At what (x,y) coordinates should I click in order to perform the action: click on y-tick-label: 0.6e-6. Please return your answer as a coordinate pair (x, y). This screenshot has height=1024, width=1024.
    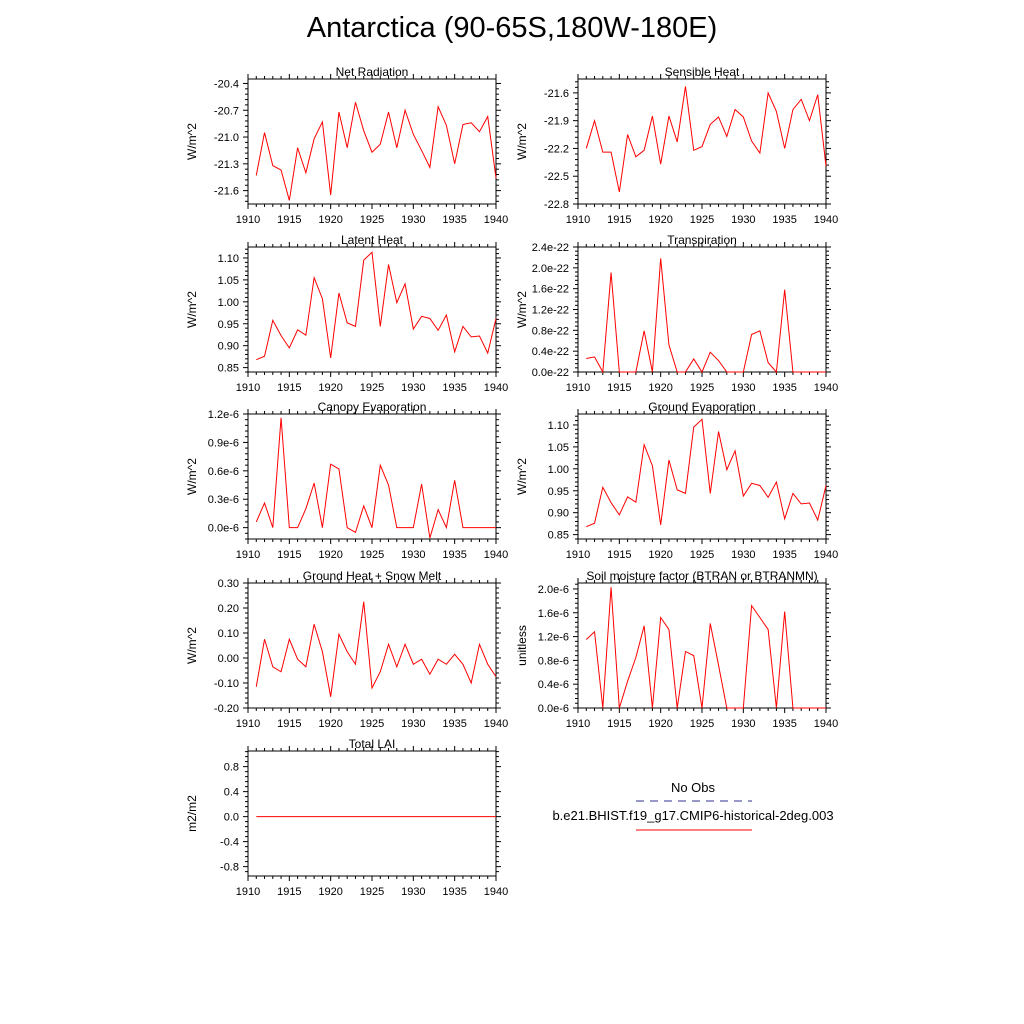
    Looking at the image, I should click on (223, 472).